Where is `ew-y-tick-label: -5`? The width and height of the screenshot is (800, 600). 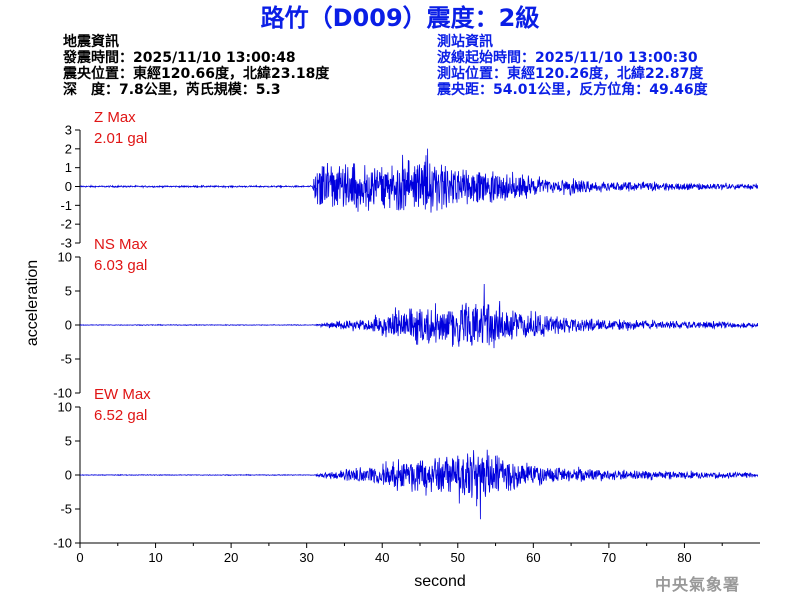
ew-y-tick-label: -5 is located at coordinates (66, 509).